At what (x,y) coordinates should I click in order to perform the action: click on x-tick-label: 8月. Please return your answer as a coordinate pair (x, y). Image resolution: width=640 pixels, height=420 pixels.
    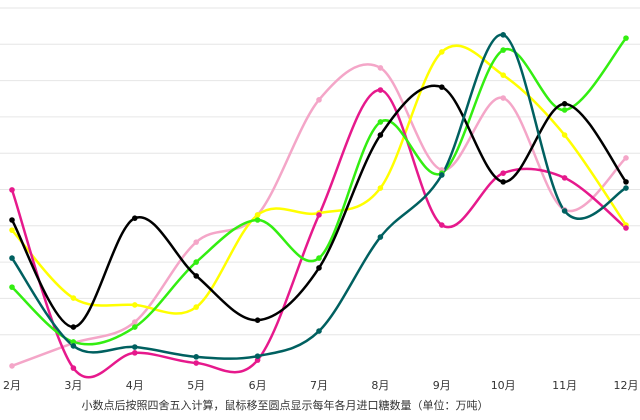
    Looking at the image, I should click on (380, 385).